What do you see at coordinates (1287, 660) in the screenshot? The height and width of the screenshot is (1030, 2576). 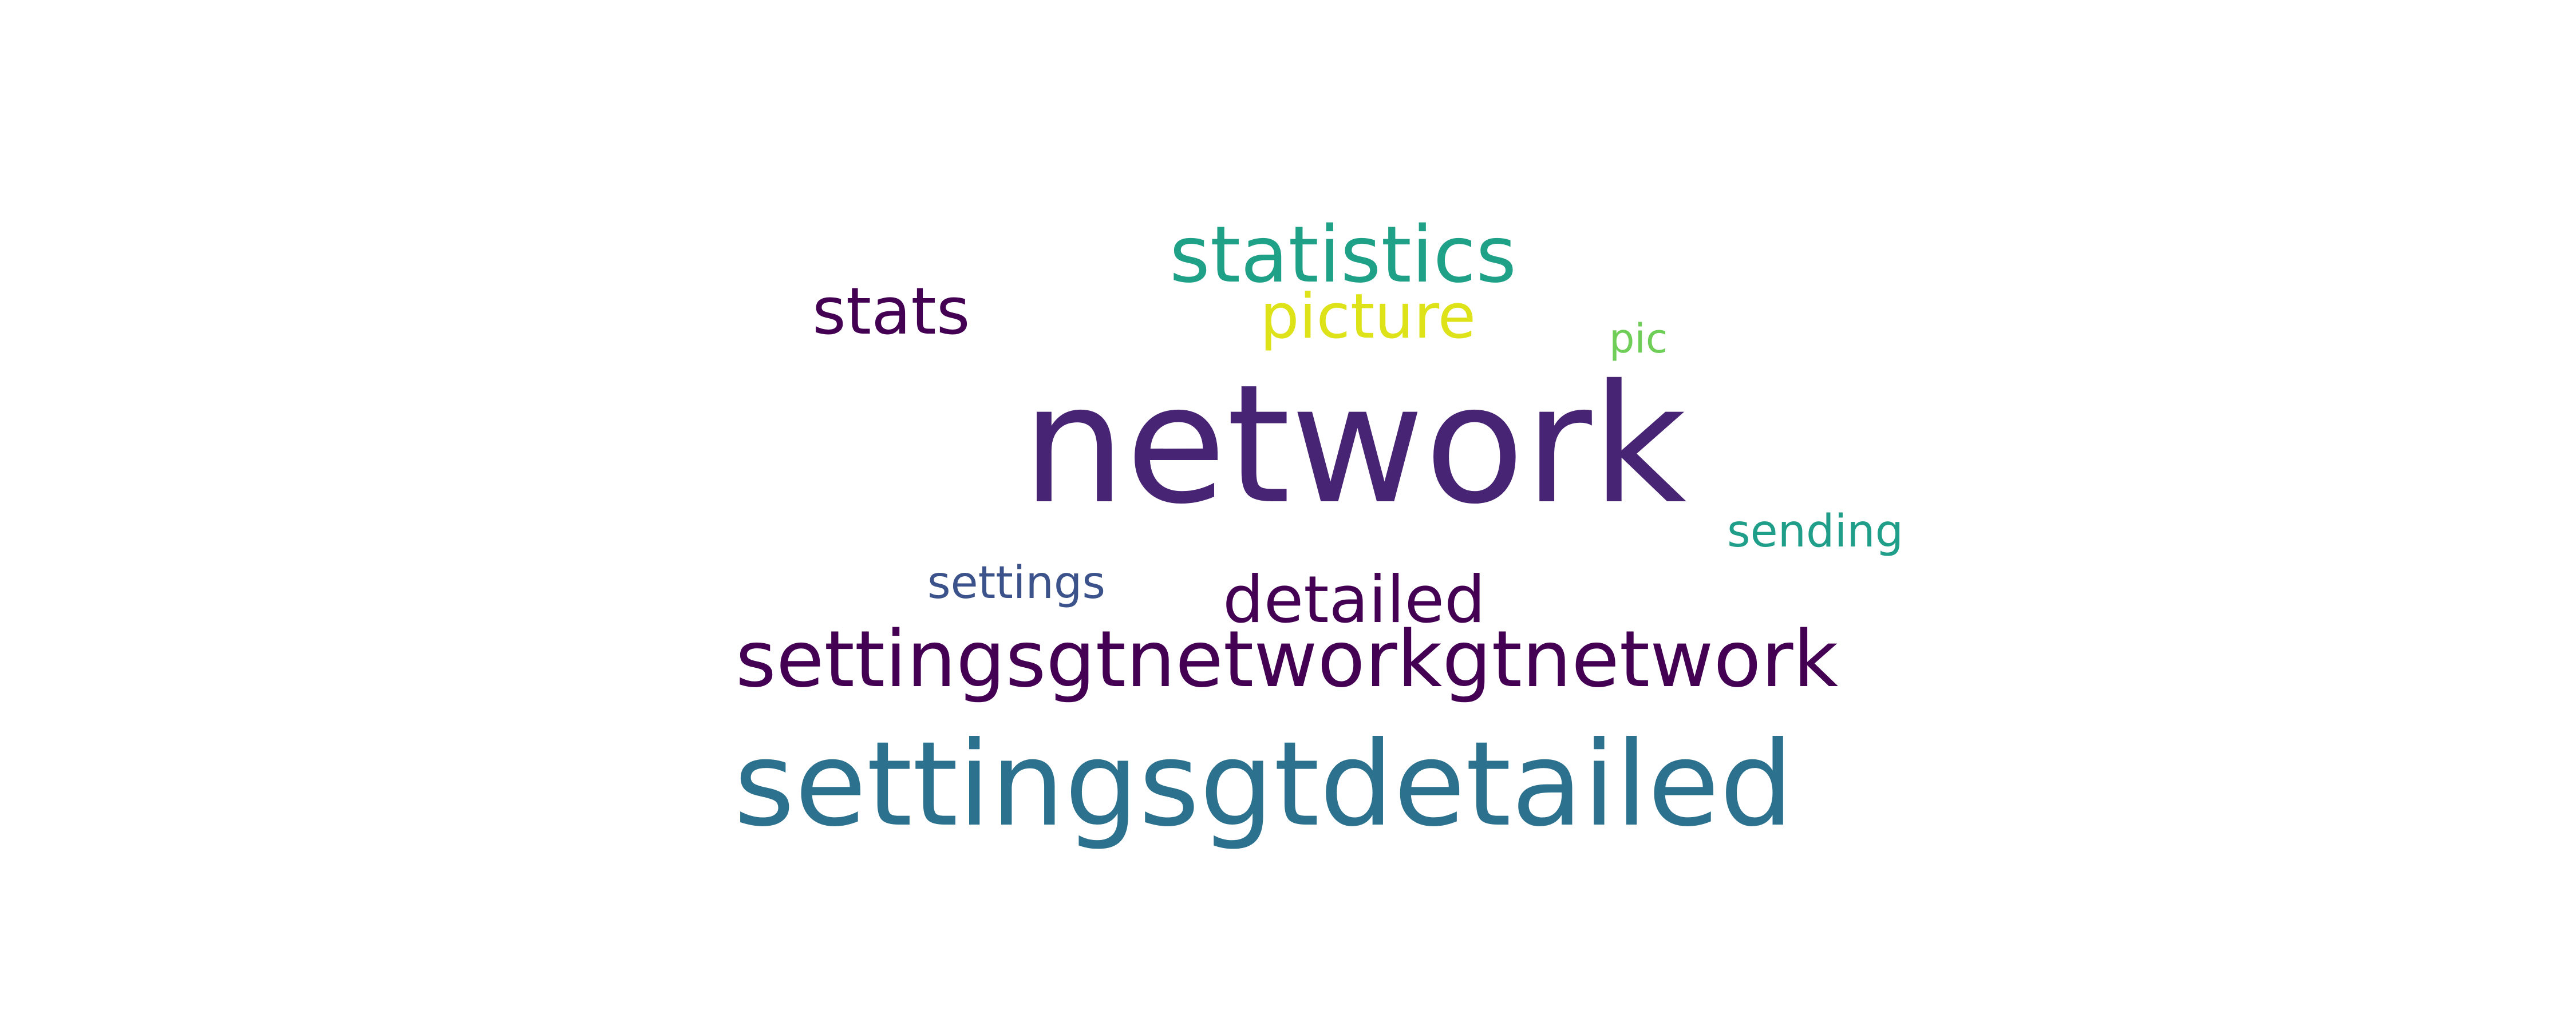 I see `word-settingsgtnetworkgtnetwork: settingsgtnetworkgtnetwork` at bounding box center [1287, 660].